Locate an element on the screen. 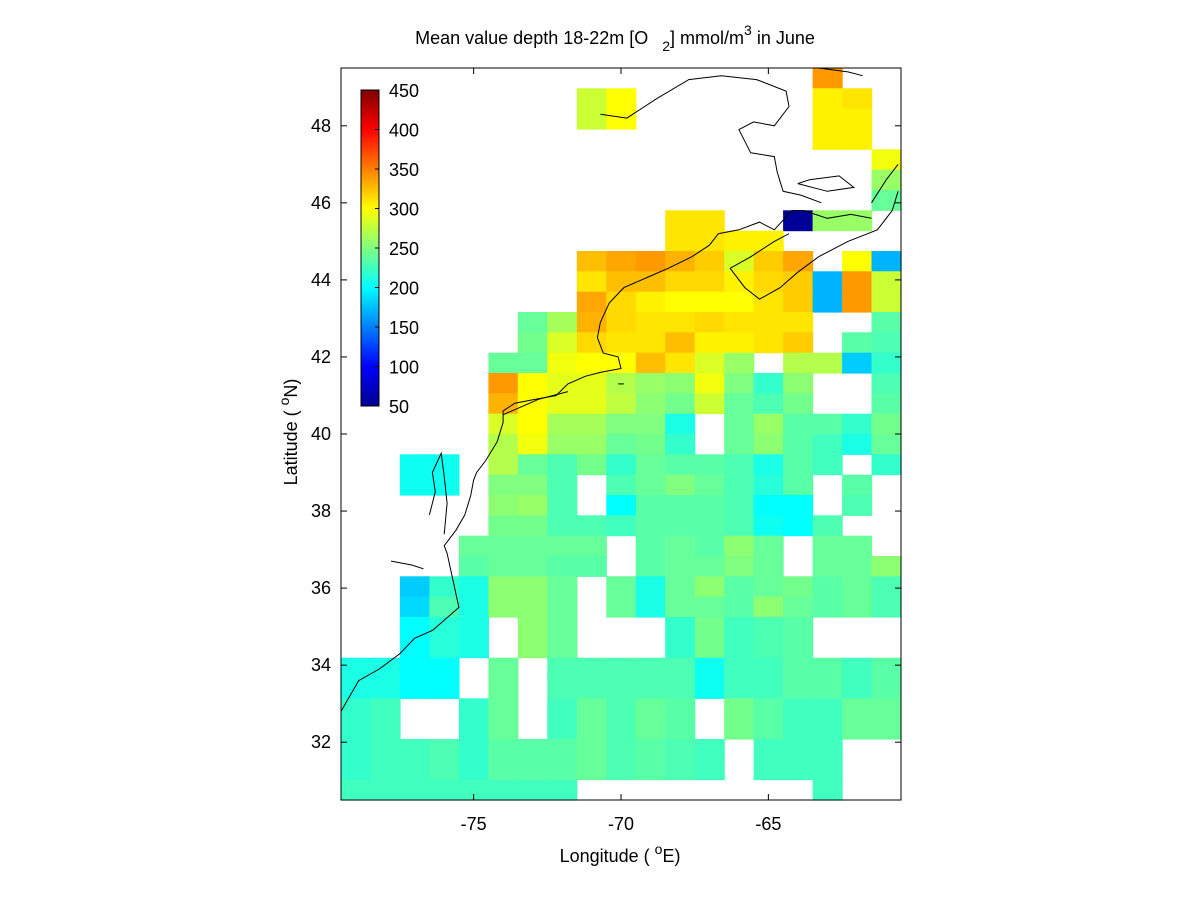  y-tick-label: 34 is located at coordinates (321, 665).